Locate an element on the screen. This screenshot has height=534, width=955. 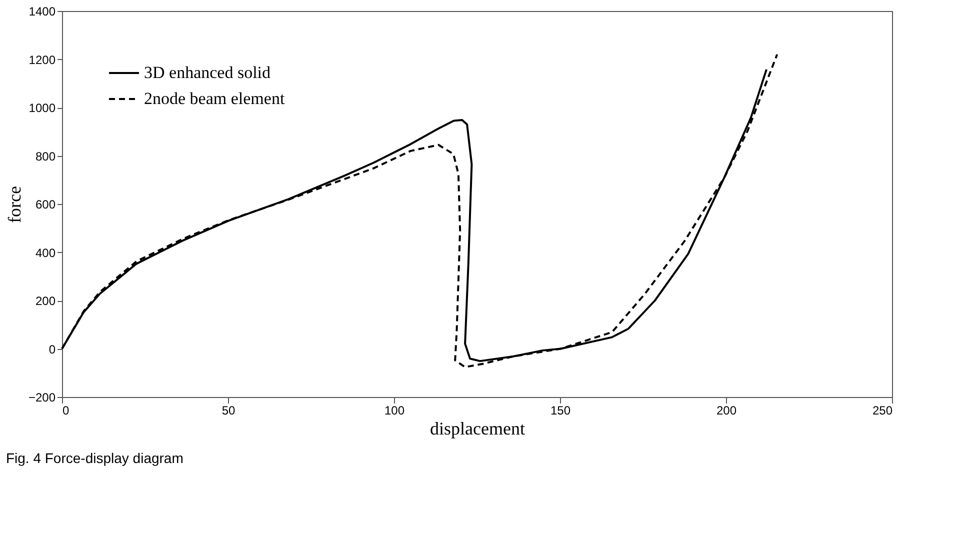
y-axis-title: force is located at coordinates (14, 204).